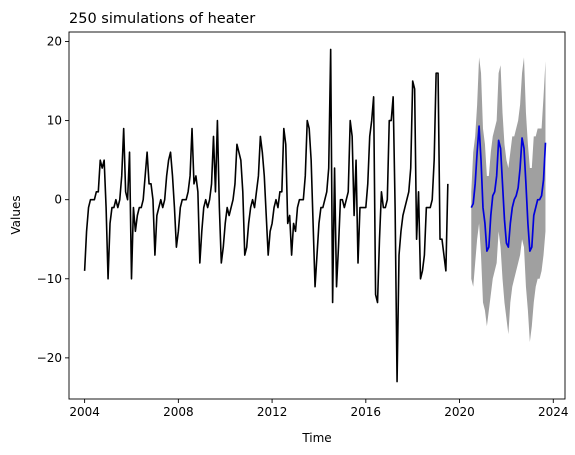  I want to click on x-tick-label: 2008, so click(178, 412).